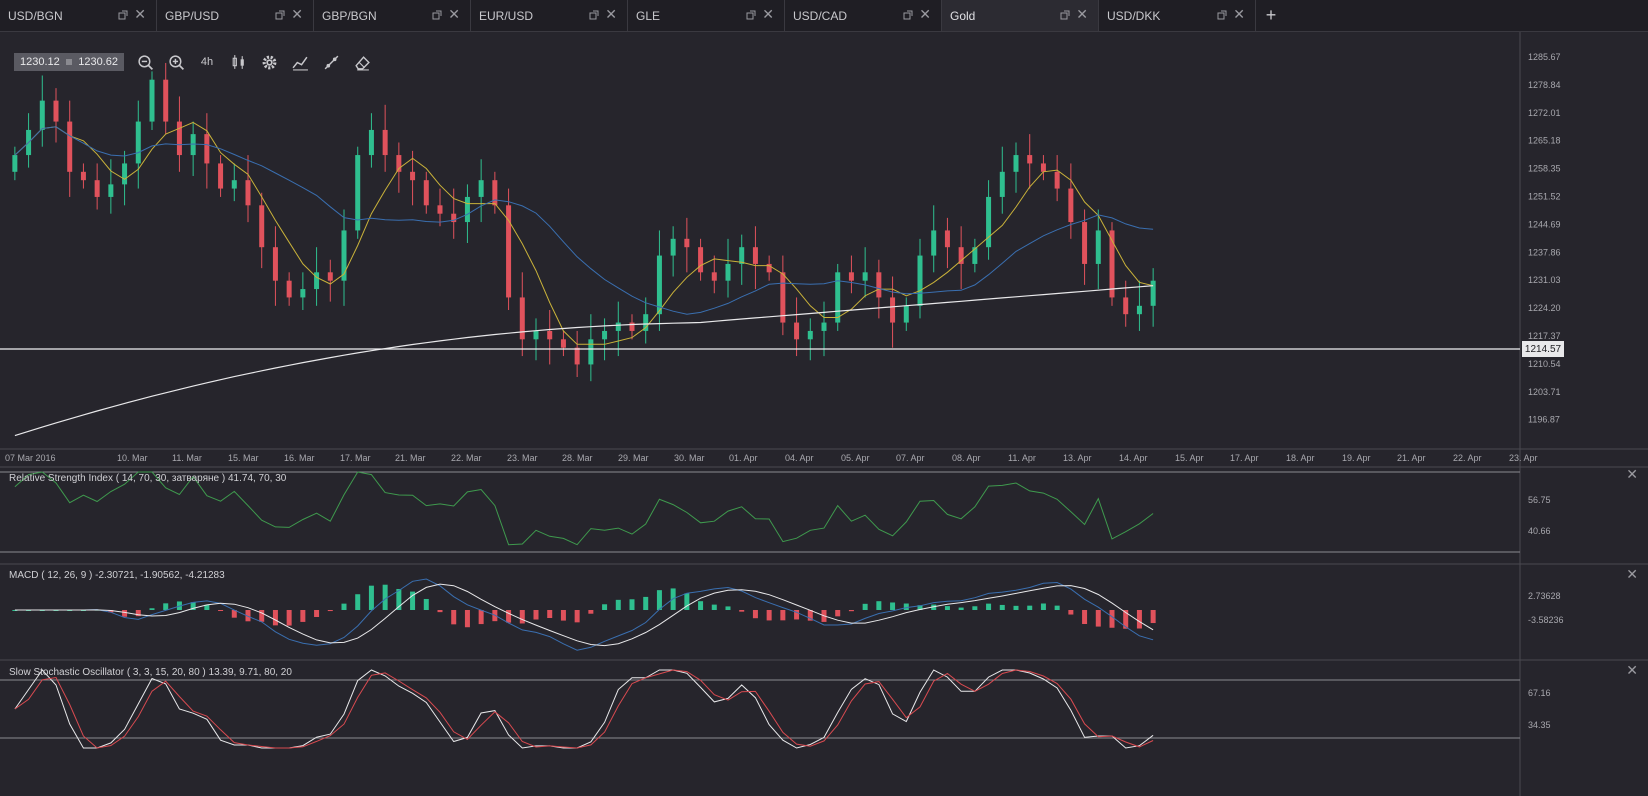 The image size is (1648, 796). Describe the element at coordinates (1539, 500) in the screenshot. I see `rsi-axis-label: 56.75` at that location.